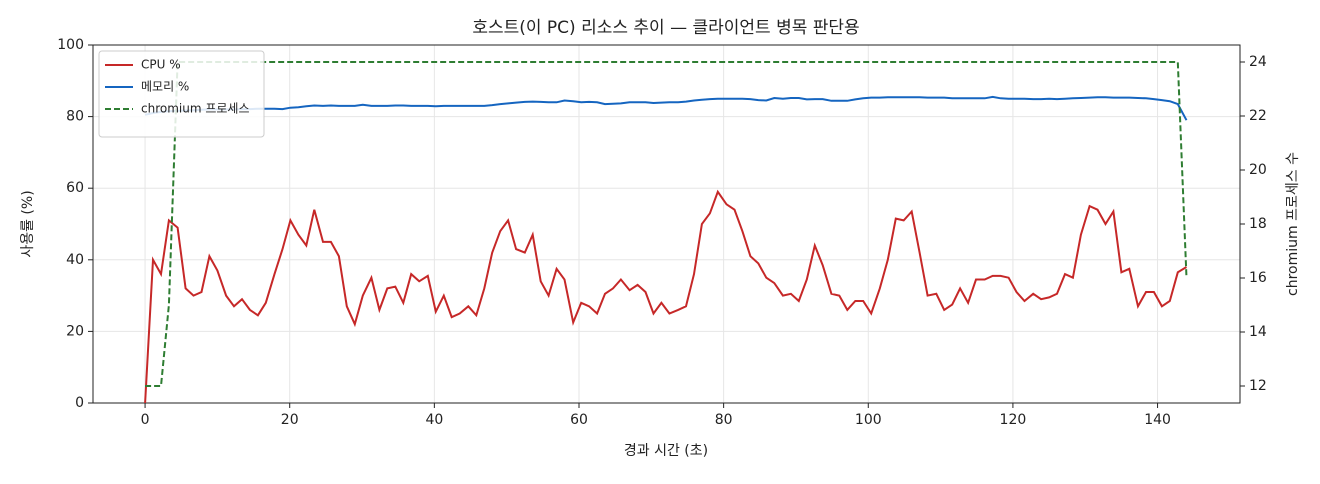  Describe the element at coordinates (1258, 278) in the screenshot. I see `y2-tick-label: 16` at that location.